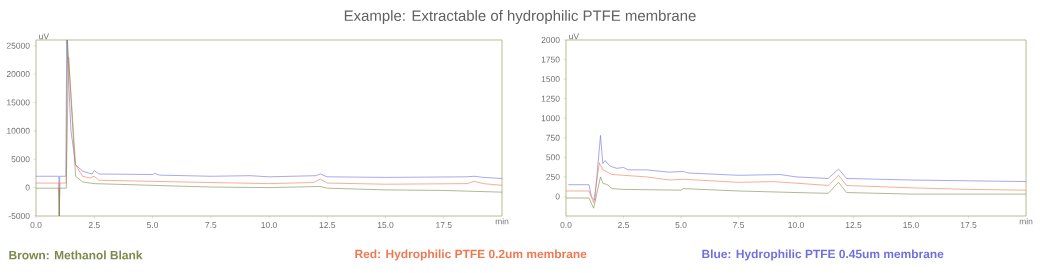 The image size is (1040, 273). What do you see at coordinates (550, 98) in the screenshot?
I see `y-tick-label: 1250` at bounding box center [550, 98].